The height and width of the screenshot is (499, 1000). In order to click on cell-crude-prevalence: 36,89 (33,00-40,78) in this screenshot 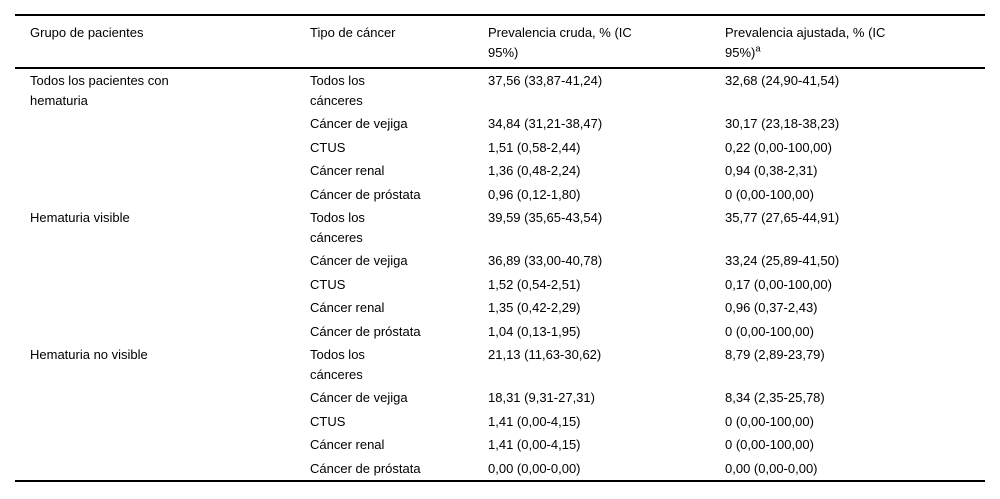, I will do `click(545, 260)`.